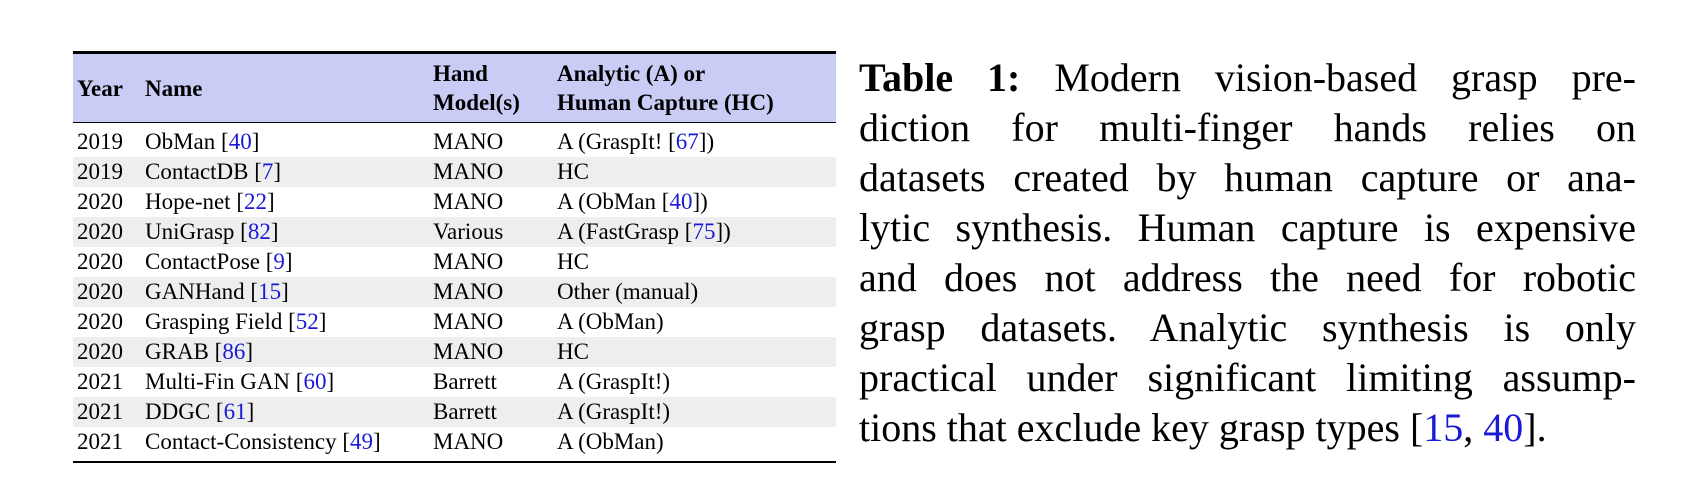 The width and height of the screenshot is (1704, 502). I want to click on cell-name: ObMan [40], so click(285, 142).